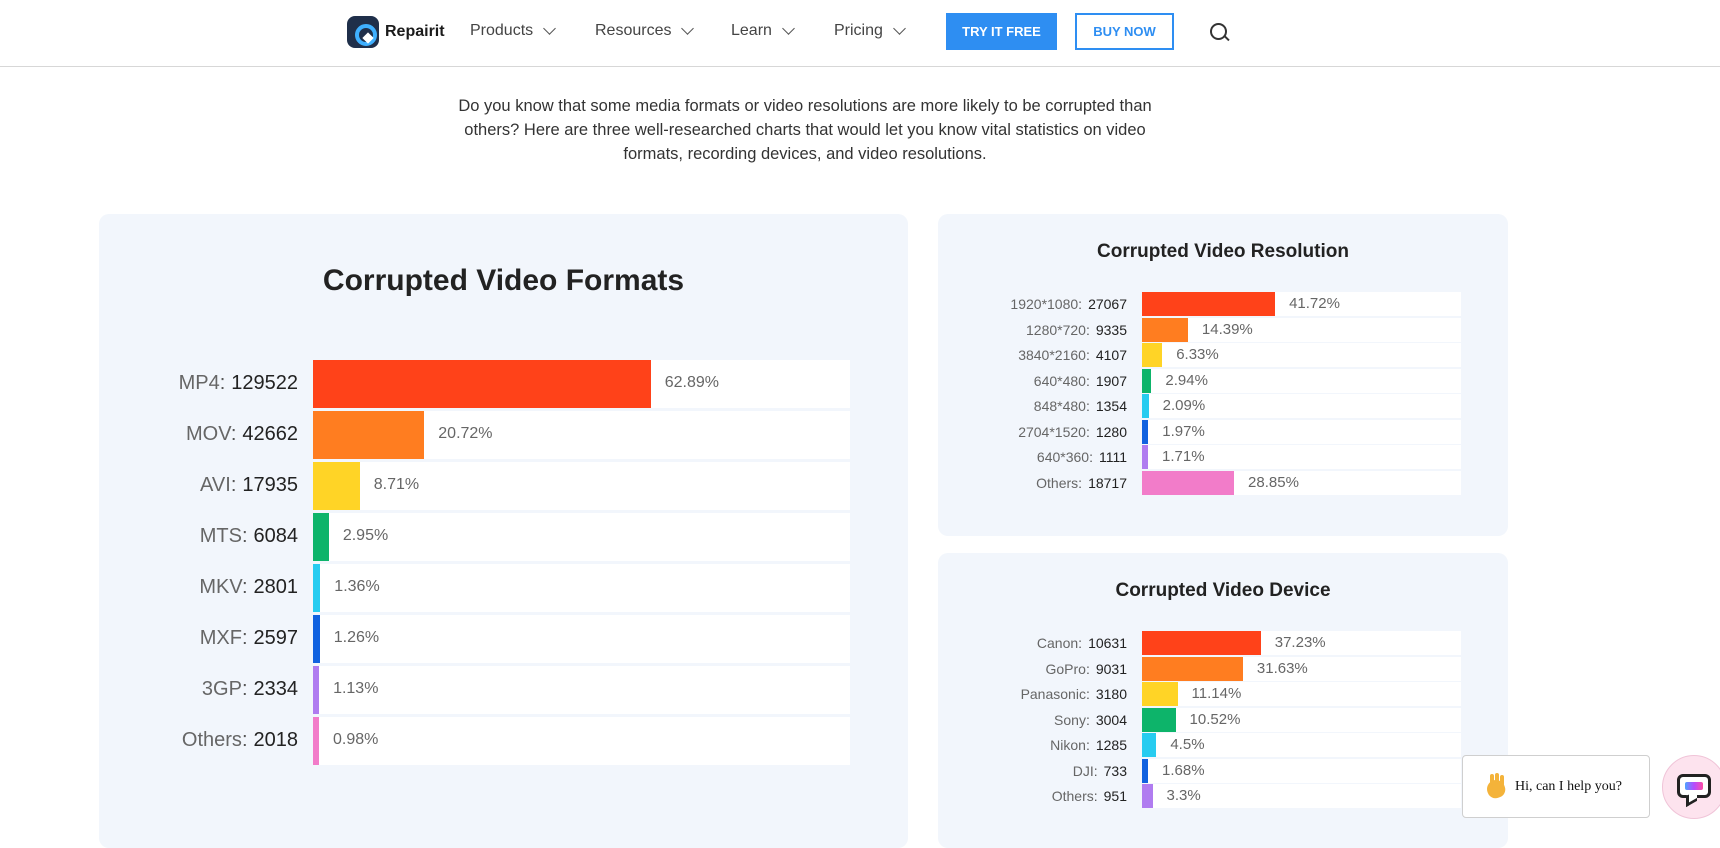 The height and width of the screenshot is (848, 1720). I want to click on bar-label: GoPro: 9031, so click(1086, 668).